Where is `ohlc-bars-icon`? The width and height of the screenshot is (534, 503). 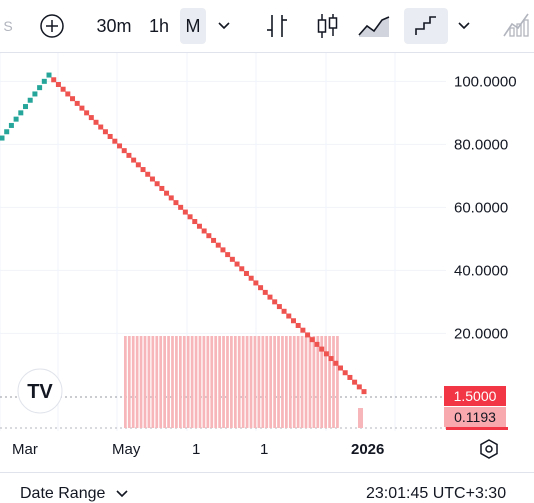 ohlc-bars-icon is located at coordinates (277, 26).